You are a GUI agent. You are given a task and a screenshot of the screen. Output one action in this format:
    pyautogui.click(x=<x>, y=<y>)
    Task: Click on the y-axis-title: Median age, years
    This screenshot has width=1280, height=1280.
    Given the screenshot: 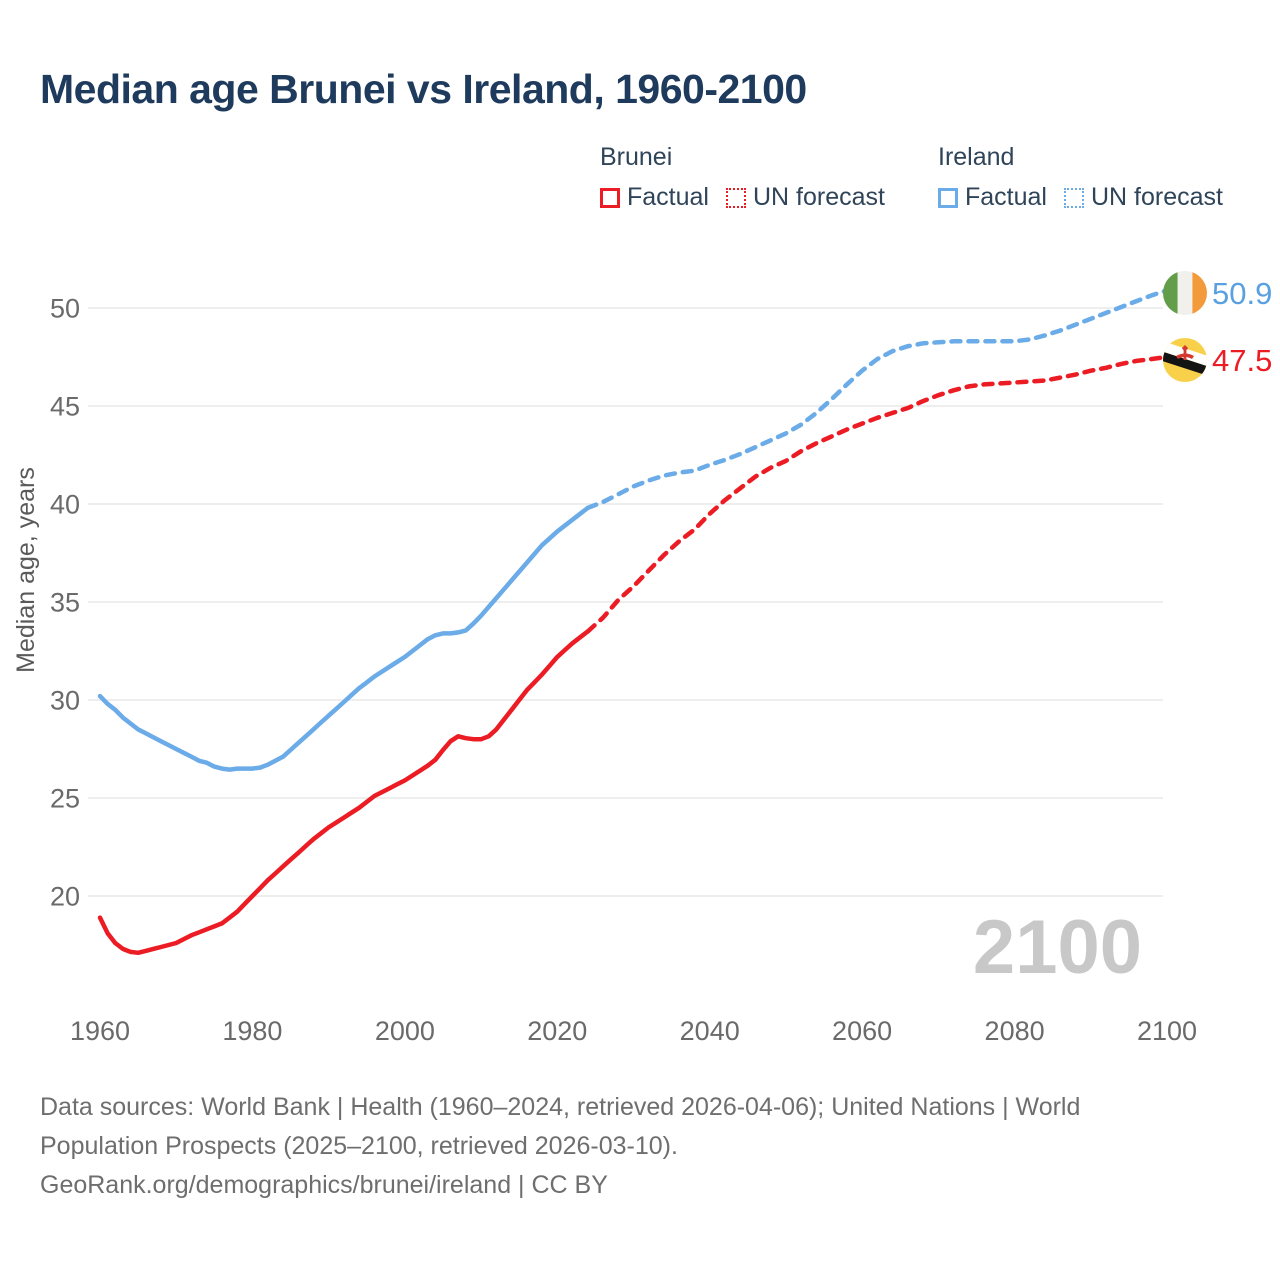 What is the action you would take?
    pyautogui.click(x=26, y=570)
    